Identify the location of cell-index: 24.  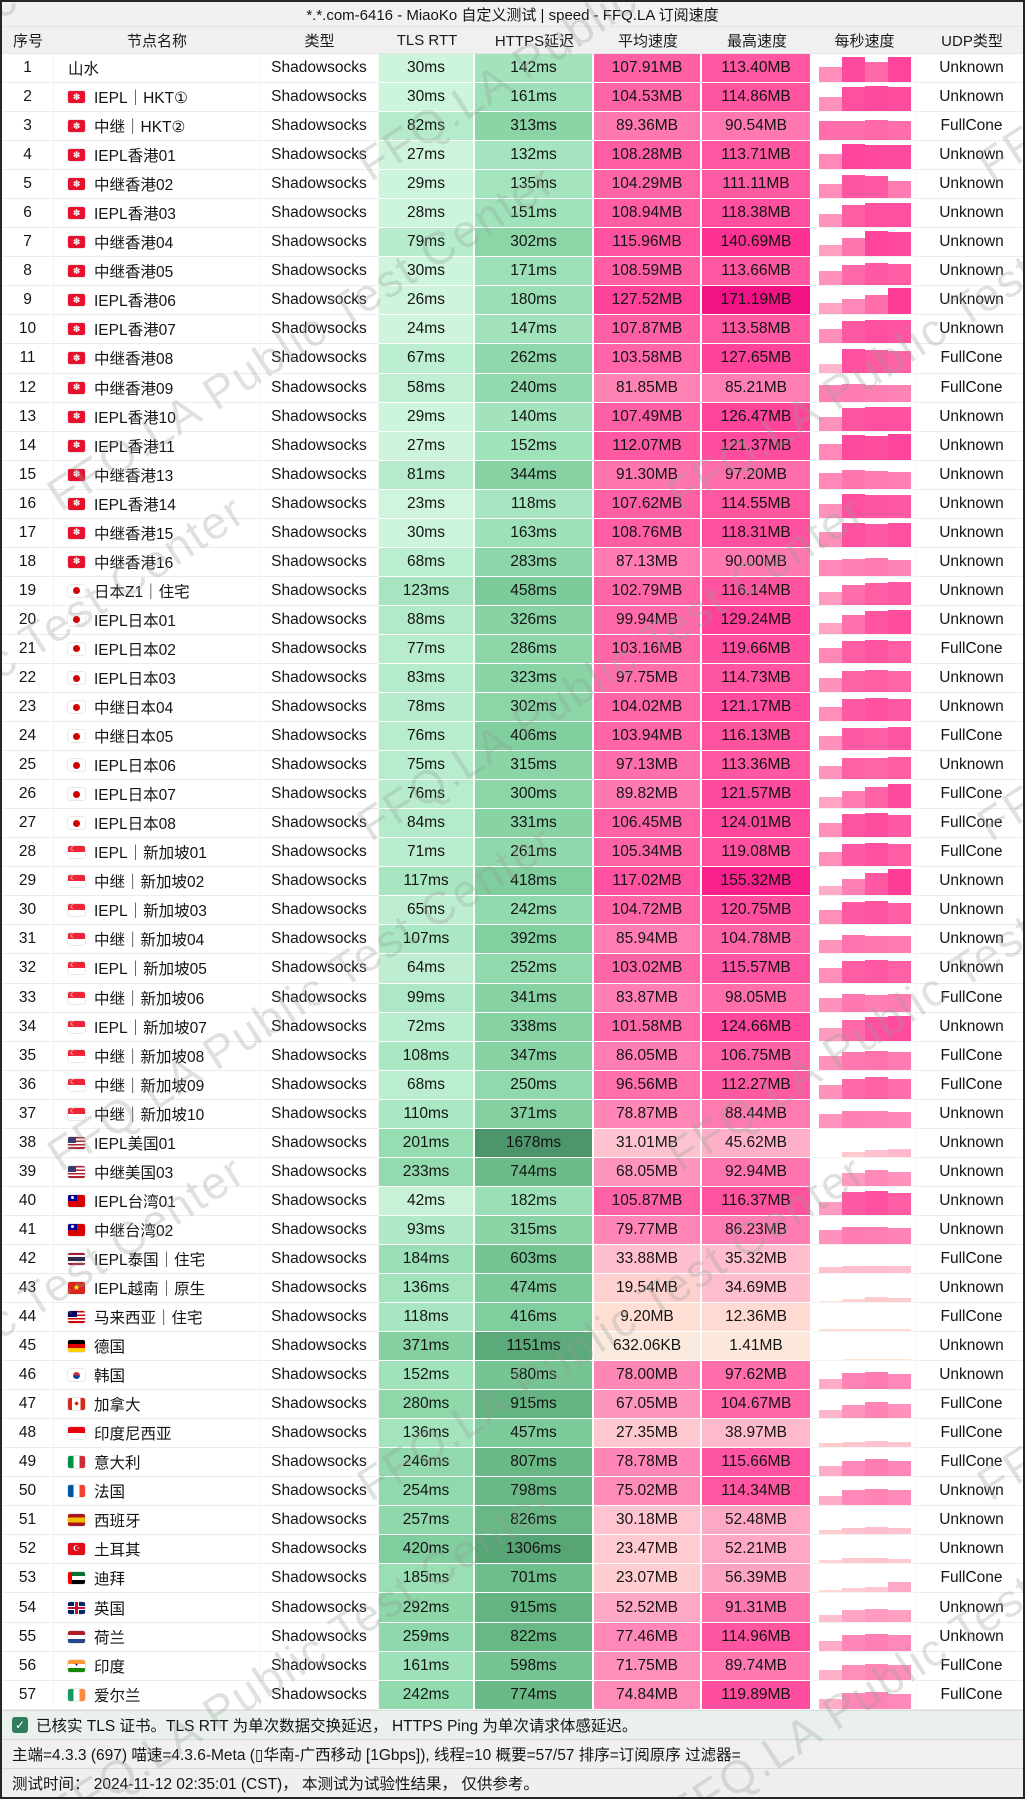
(28, 737).